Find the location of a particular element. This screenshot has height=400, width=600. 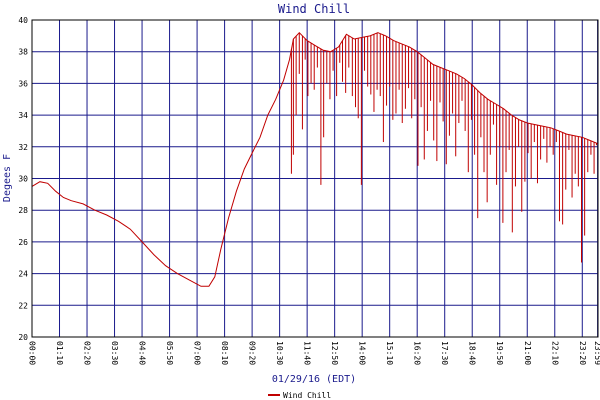

x-tick-label: 15:10 is located at coordinates (389, 353).